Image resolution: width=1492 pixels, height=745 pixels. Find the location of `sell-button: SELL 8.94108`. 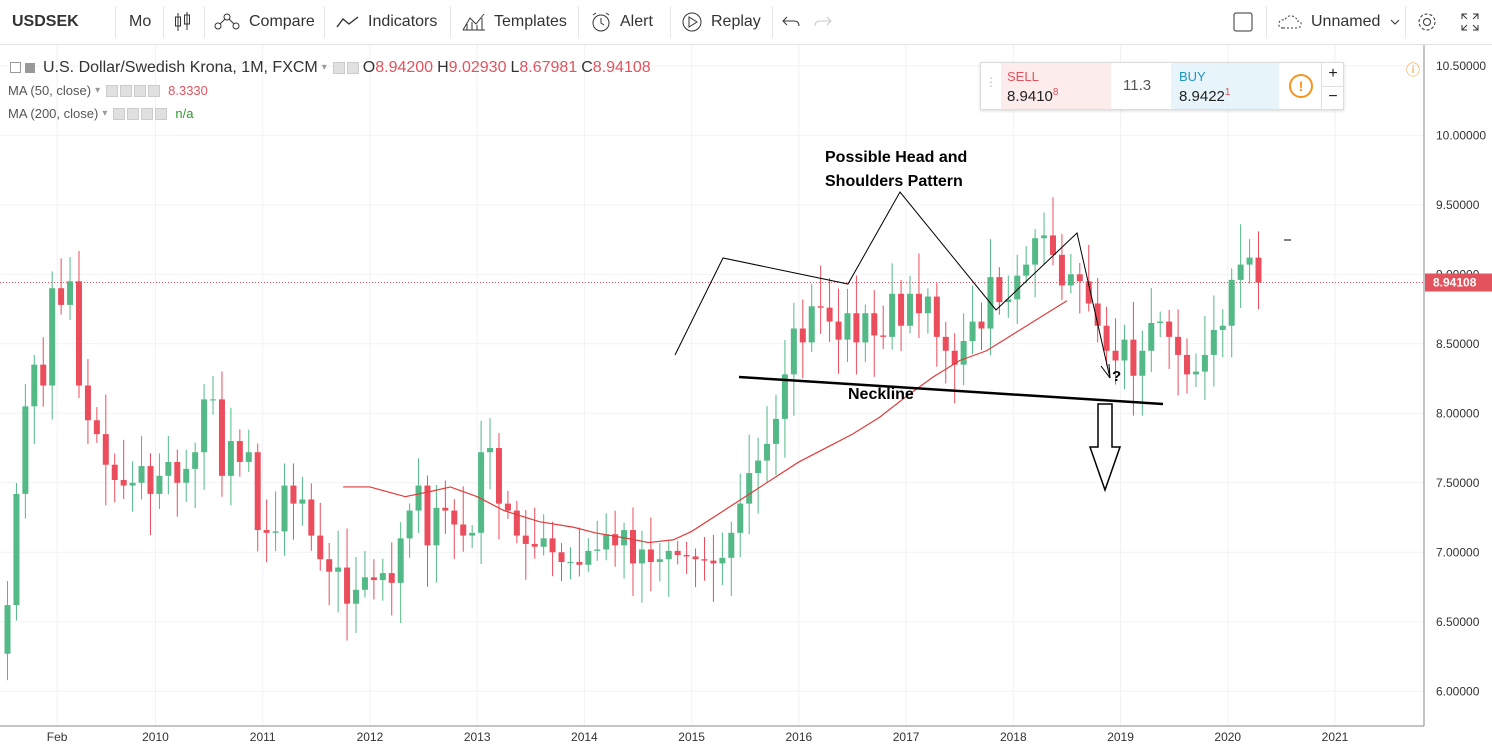

sell-button: SELL 8.94108 is located at coordinates (1056, 86).